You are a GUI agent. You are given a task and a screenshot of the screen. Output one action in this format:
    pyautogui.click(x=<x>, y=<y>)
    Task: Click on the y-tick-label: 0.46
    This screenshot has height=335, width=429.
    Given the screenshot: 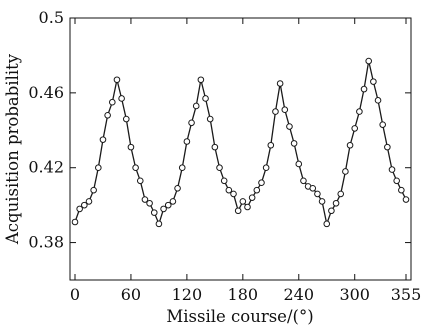 What is the action you would take?
    pyautogui.click(x=46, y=92)
    